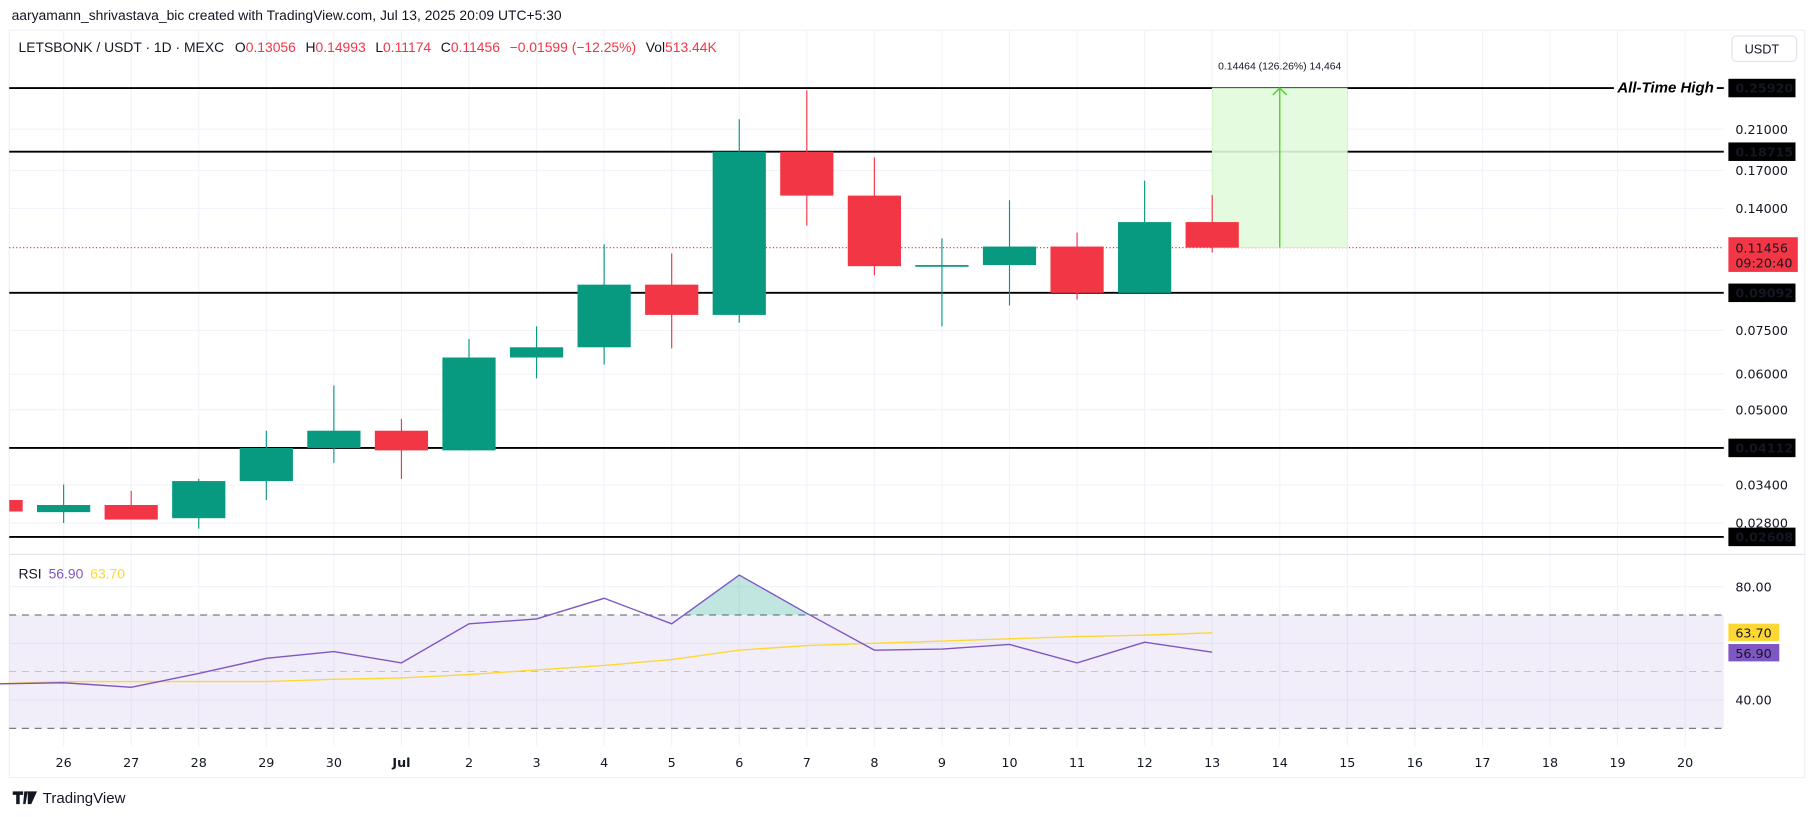  Describe the element at coordinates (1754, 653) in the screenshot. I see `rsi-badge` at that location.